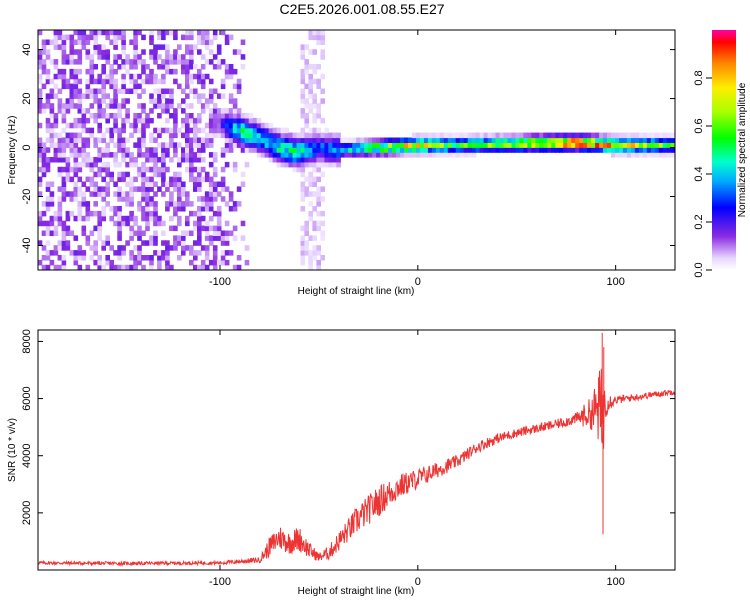  What do you see at coordinates (418, 282) in the screenshot?
I see `spectrogram-x-tick-label: 0` at bounding box center [418, 282].